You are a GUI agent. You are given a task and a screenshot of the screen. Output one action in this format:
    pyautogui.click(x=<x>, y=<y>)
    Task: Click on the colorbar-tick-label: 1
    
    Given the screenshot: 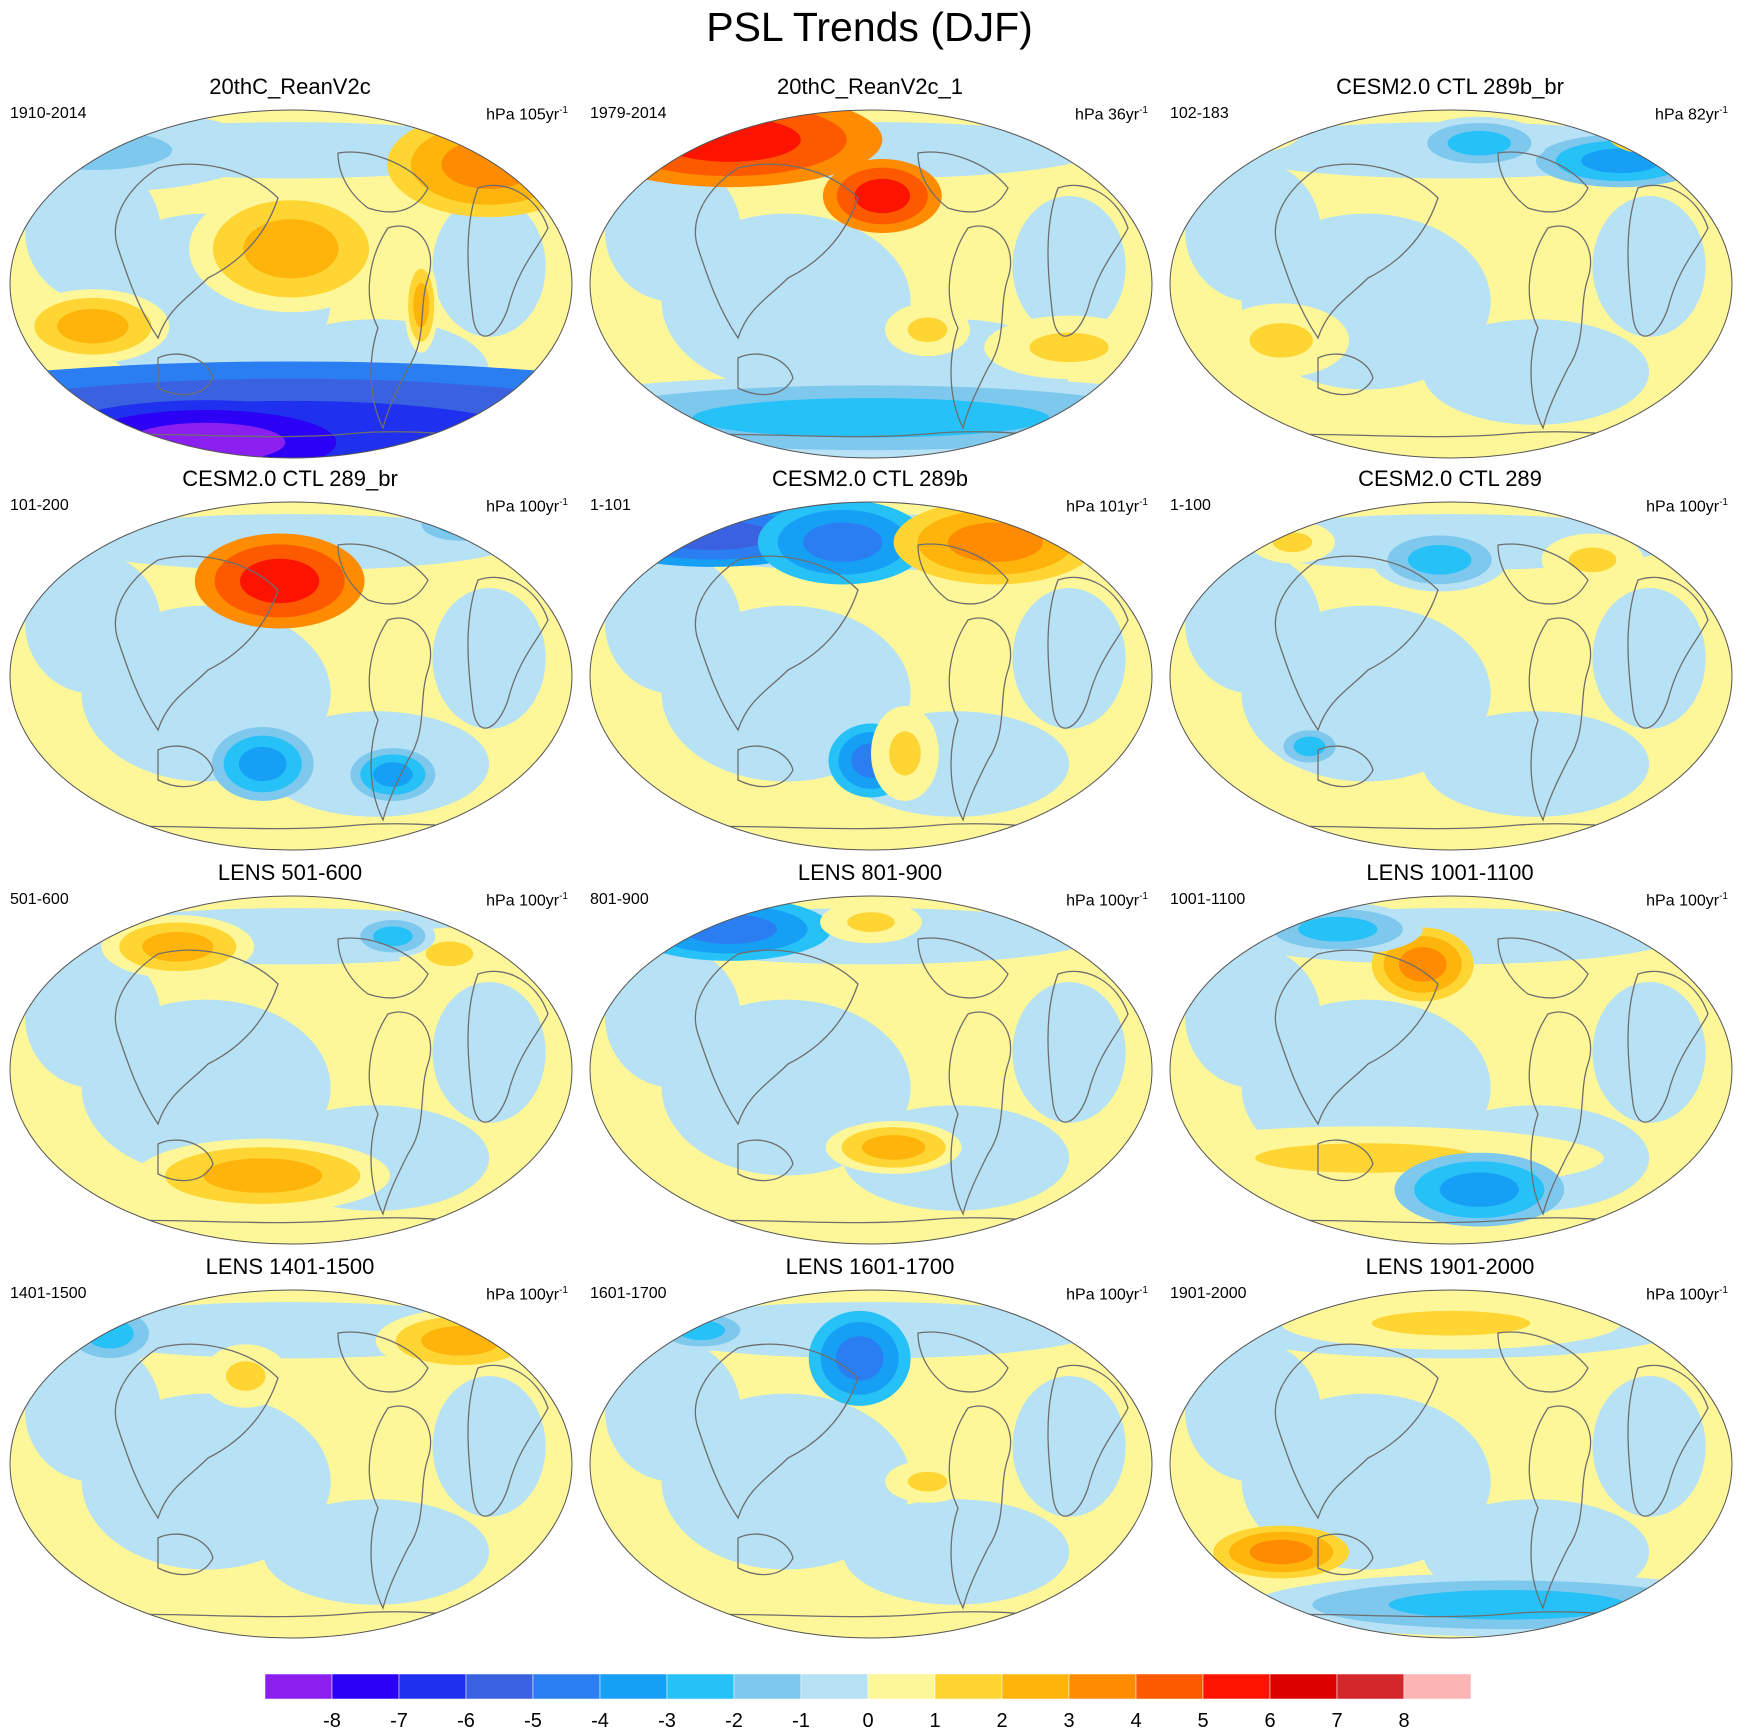 What is the action you would take?
    pyautogui.click(x=934, y=1721)
    